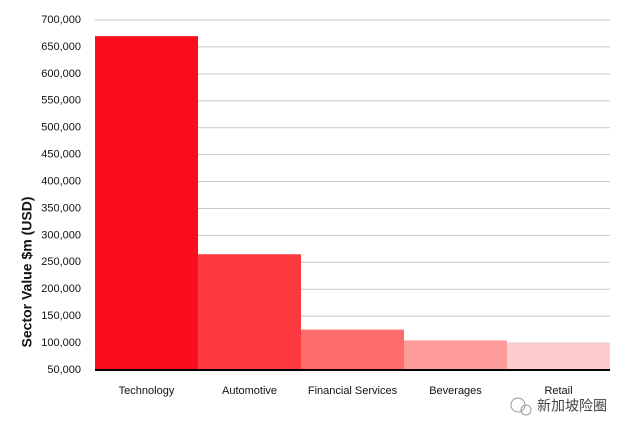  Describe the element at coordinates (61, 181) in the screenshot. I see `y-tick-label: 400,000` at that location.